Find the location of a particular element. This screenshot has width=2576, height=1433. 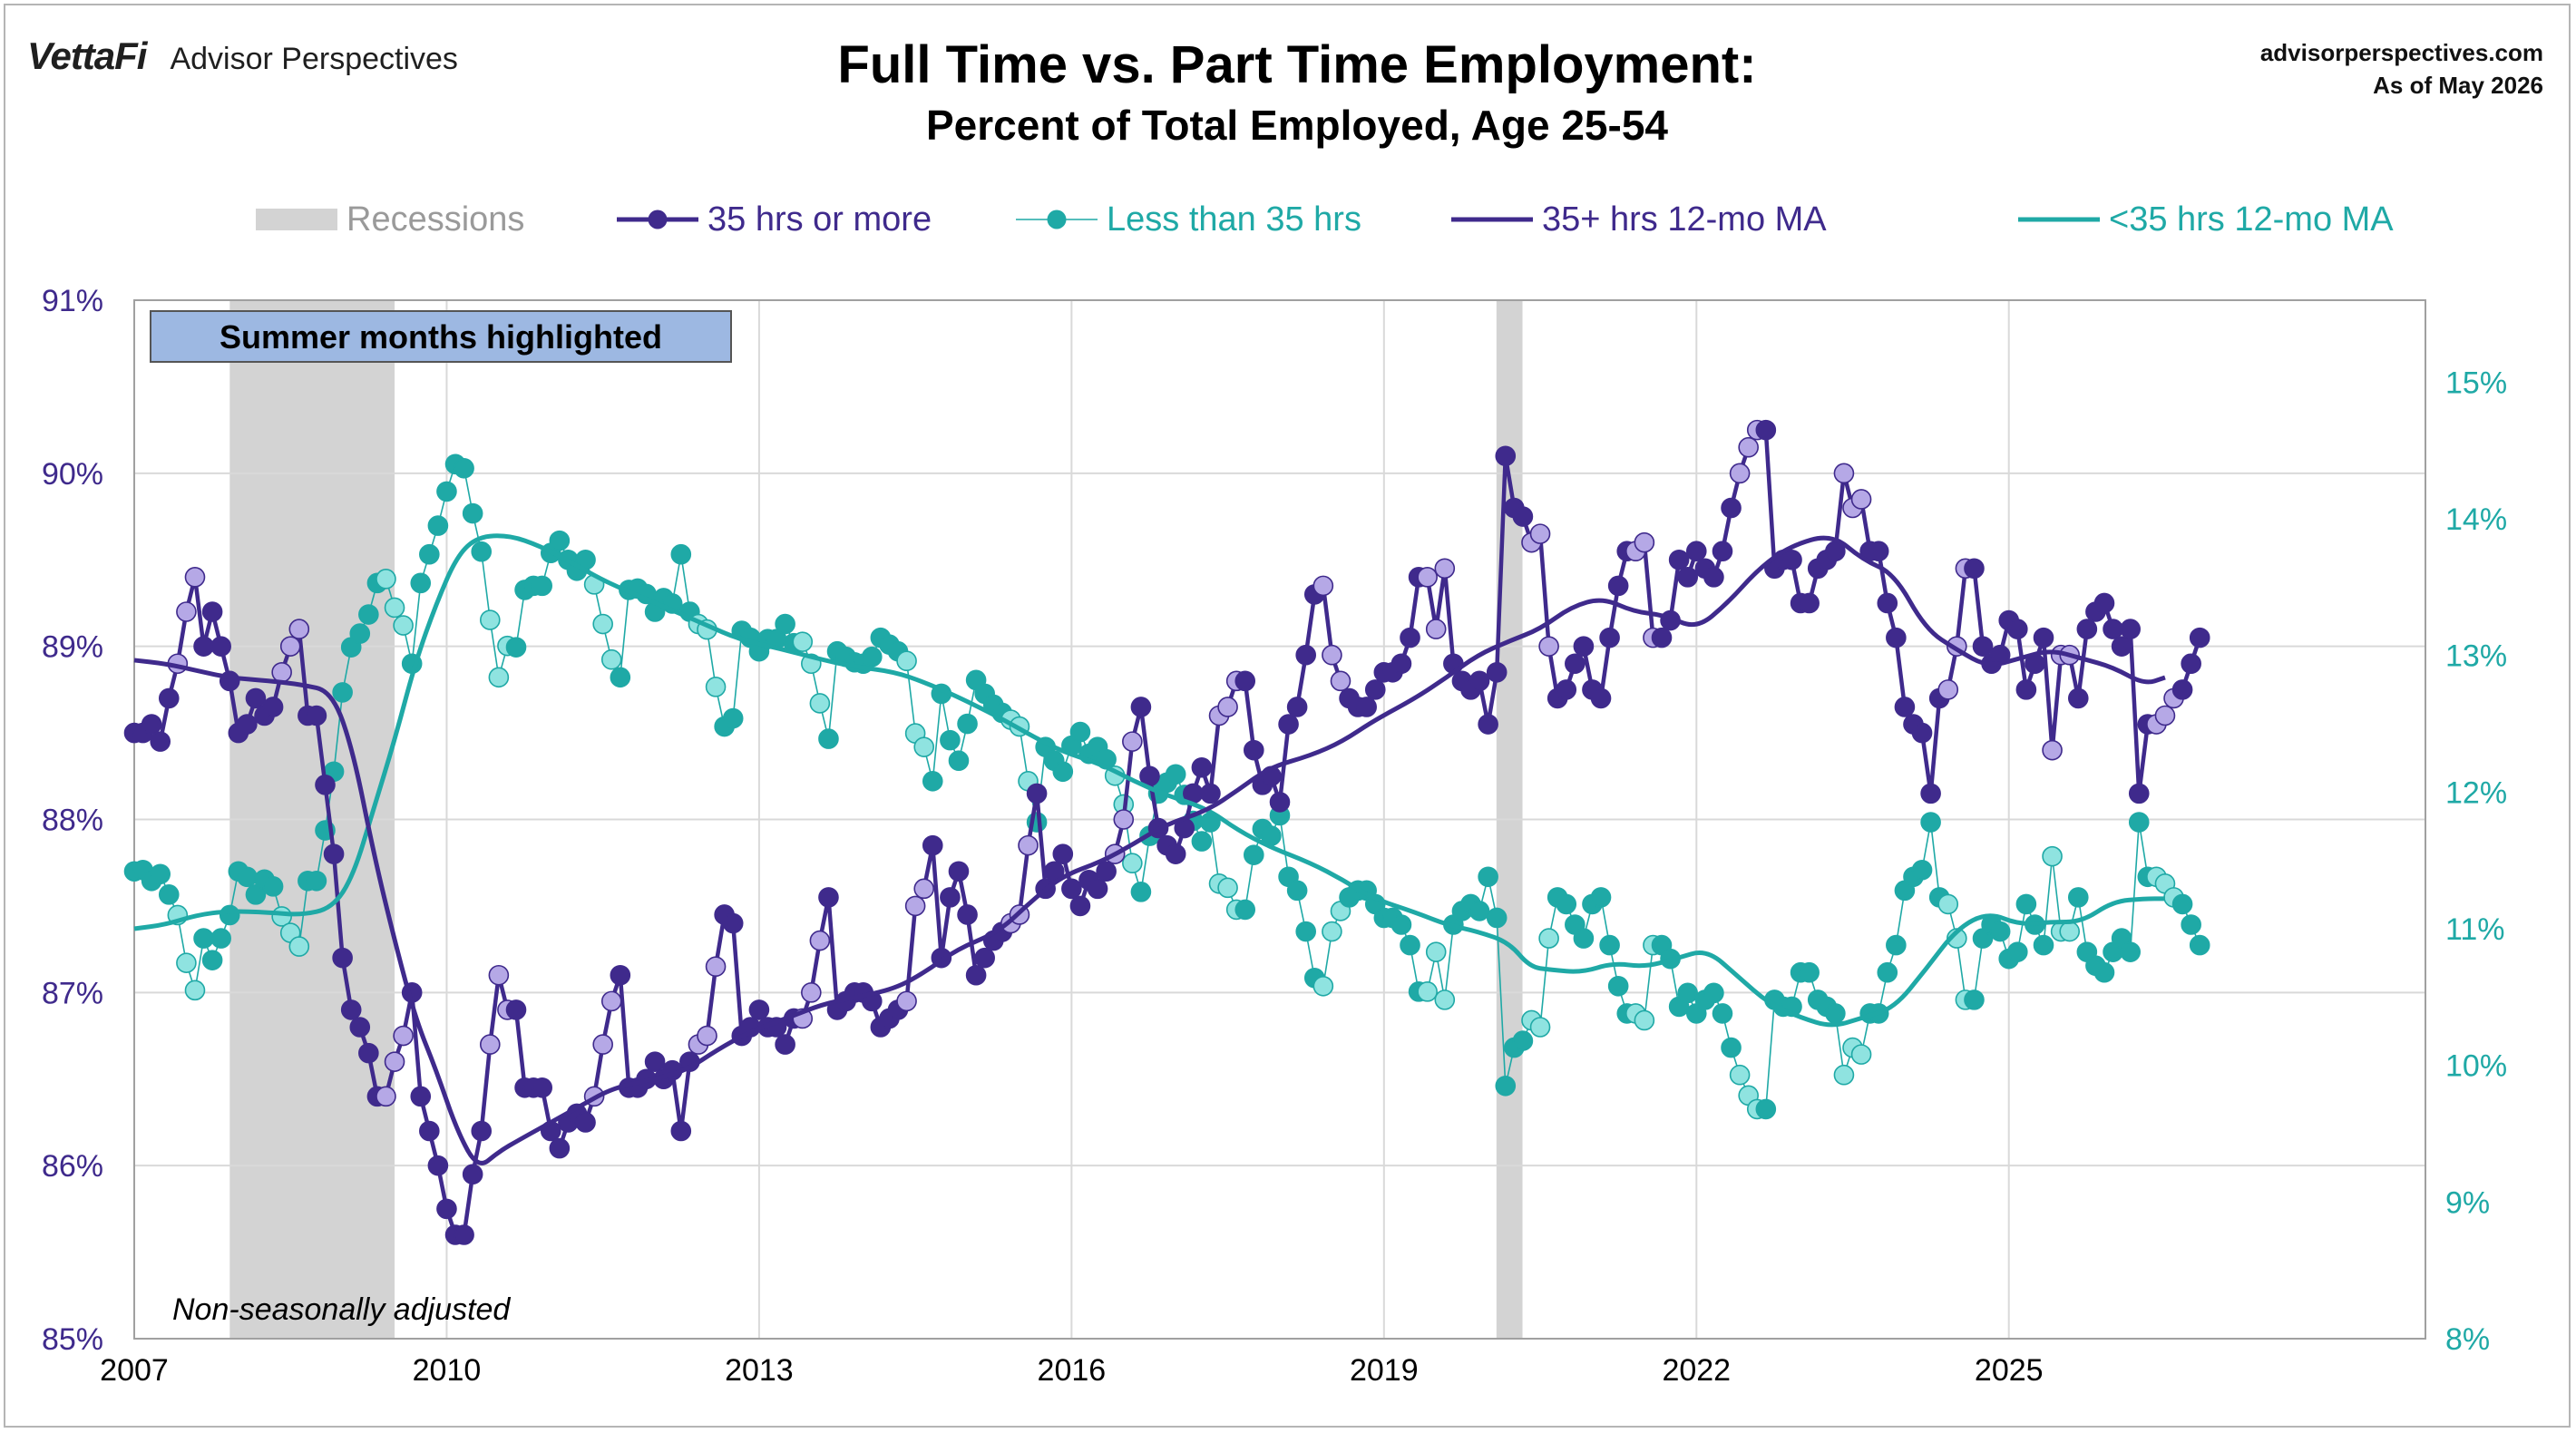

chart-title: Full Time vs. Part Time Employment: is located at coordinates (1297, 64).